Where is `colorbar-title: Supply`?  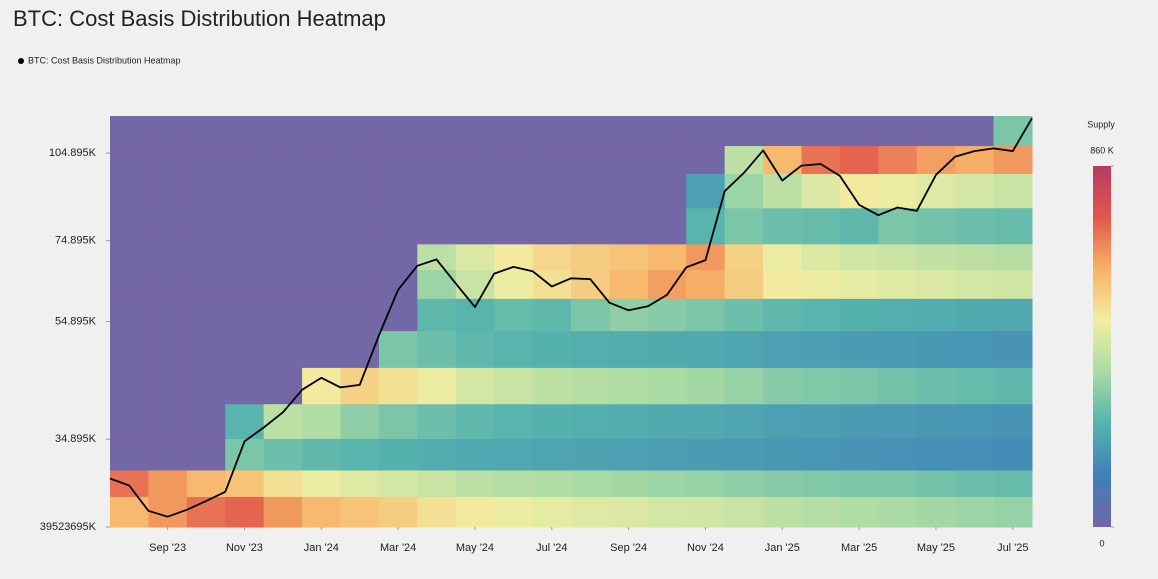
colorbar-title: Supply is located at coordinates (1101, 124).